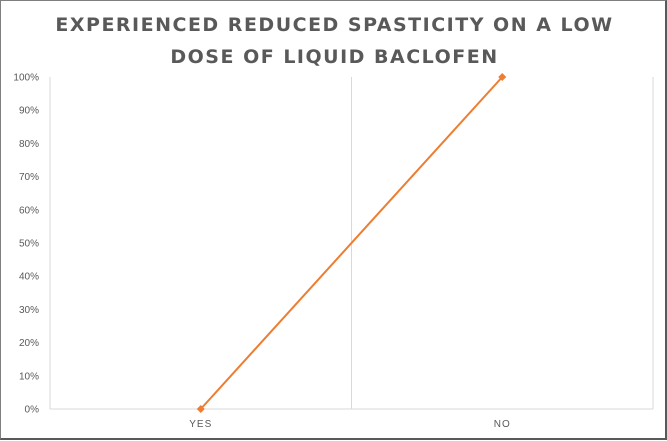  Describe the element at coordinates (29, 277) in the screenshot. I see `y-tick-label: 40%` at that location.